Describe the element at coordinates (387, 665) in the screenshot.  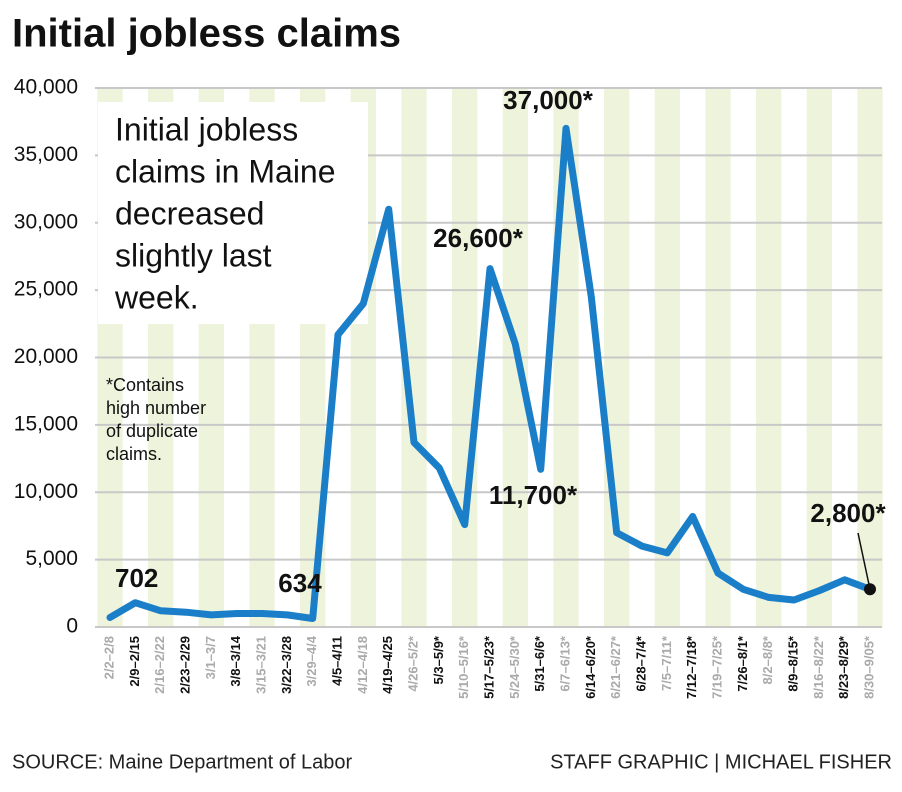
I see `x-tick-label: 4/19–4/25` at that location.